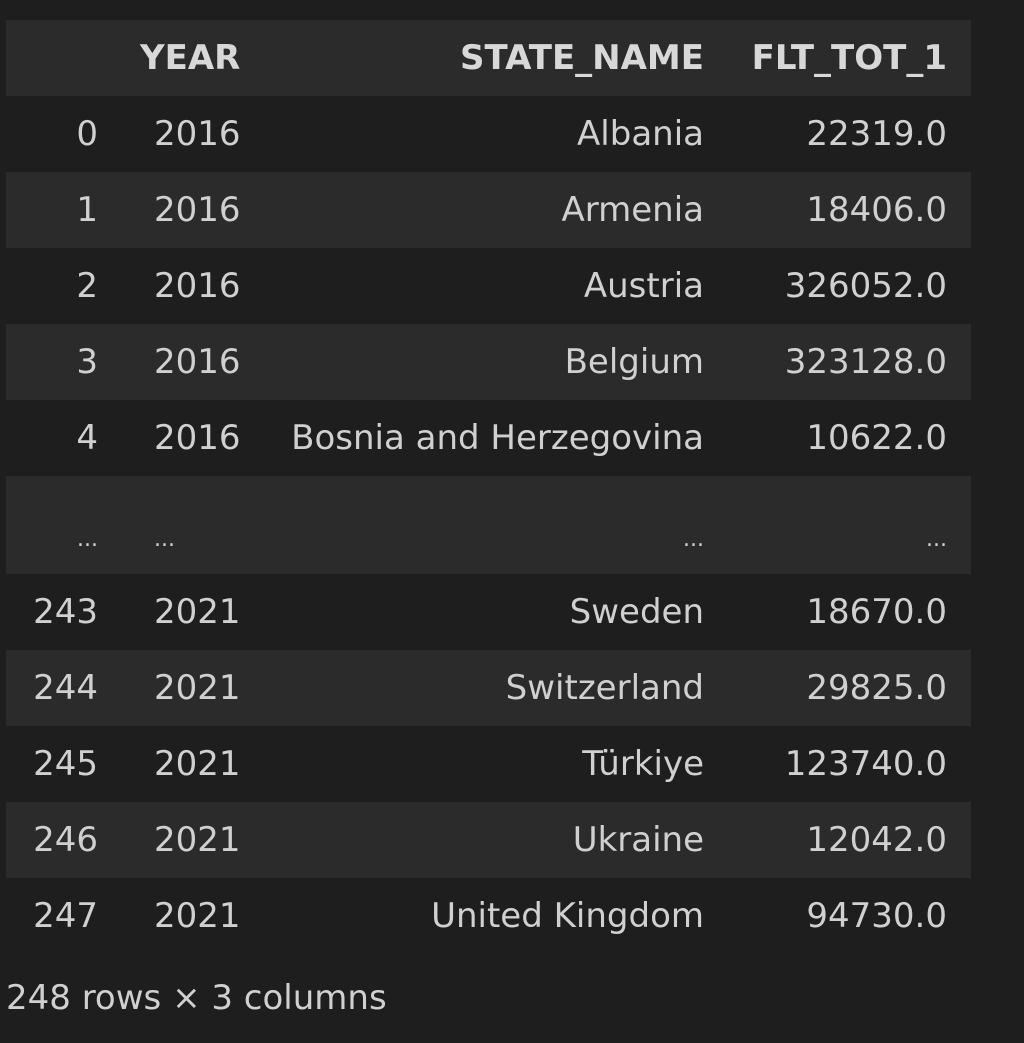 The width and height of the screenshot is (1024, 1043). I want to click on header-row: YEAR STATE_NAME FLT_TOT_1, so click(488, 58).